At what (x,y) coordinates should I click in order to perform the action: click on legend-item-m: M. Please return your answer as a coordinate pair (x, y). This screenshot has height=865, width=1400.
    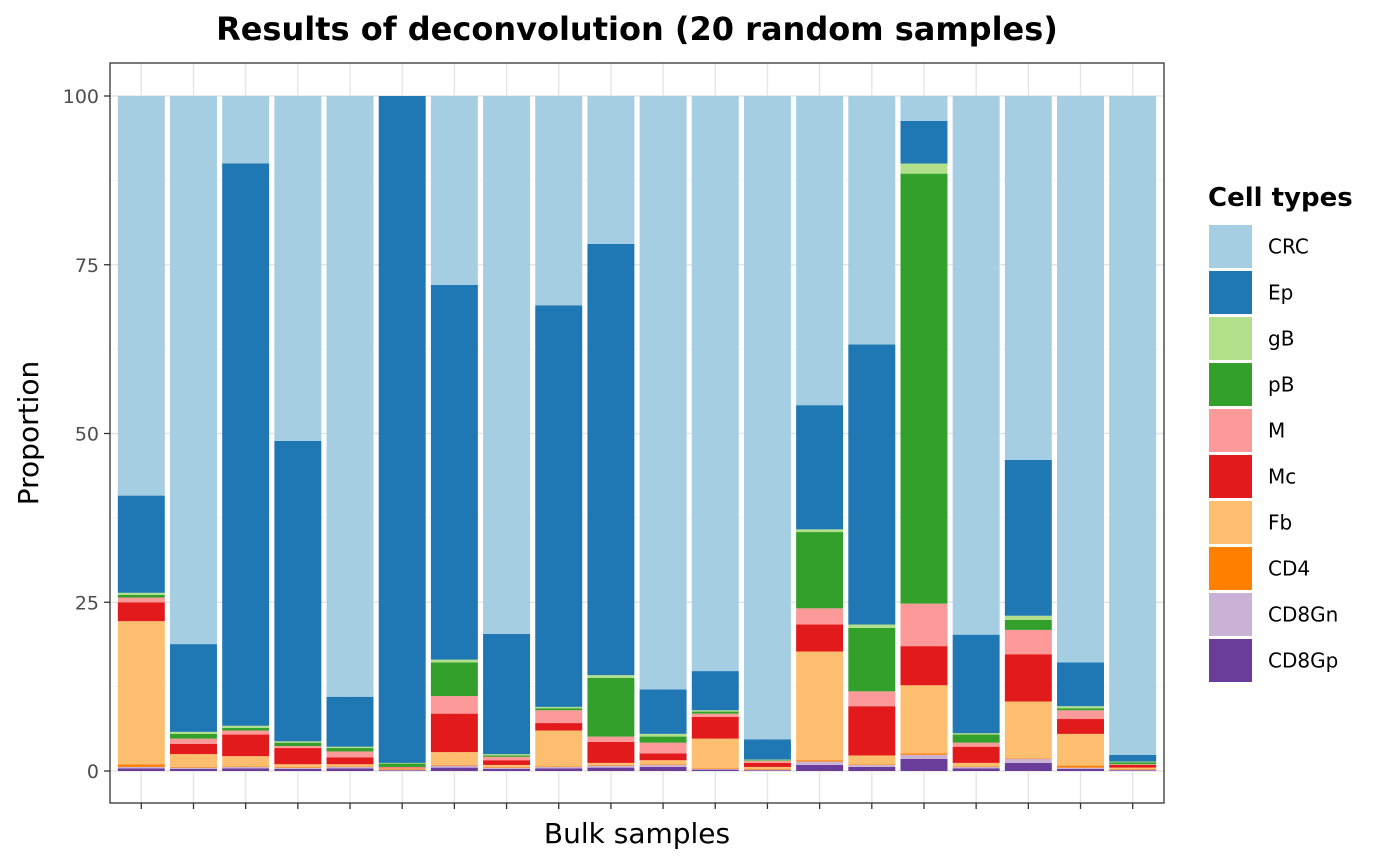
    Looking at the image, I should click on (1247, 430).